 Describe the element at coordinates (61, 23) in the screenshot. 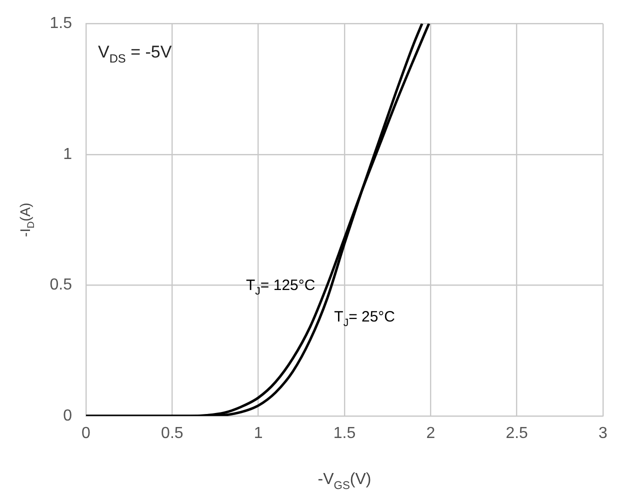

I see `y-tick-label: 1.5` at that location.